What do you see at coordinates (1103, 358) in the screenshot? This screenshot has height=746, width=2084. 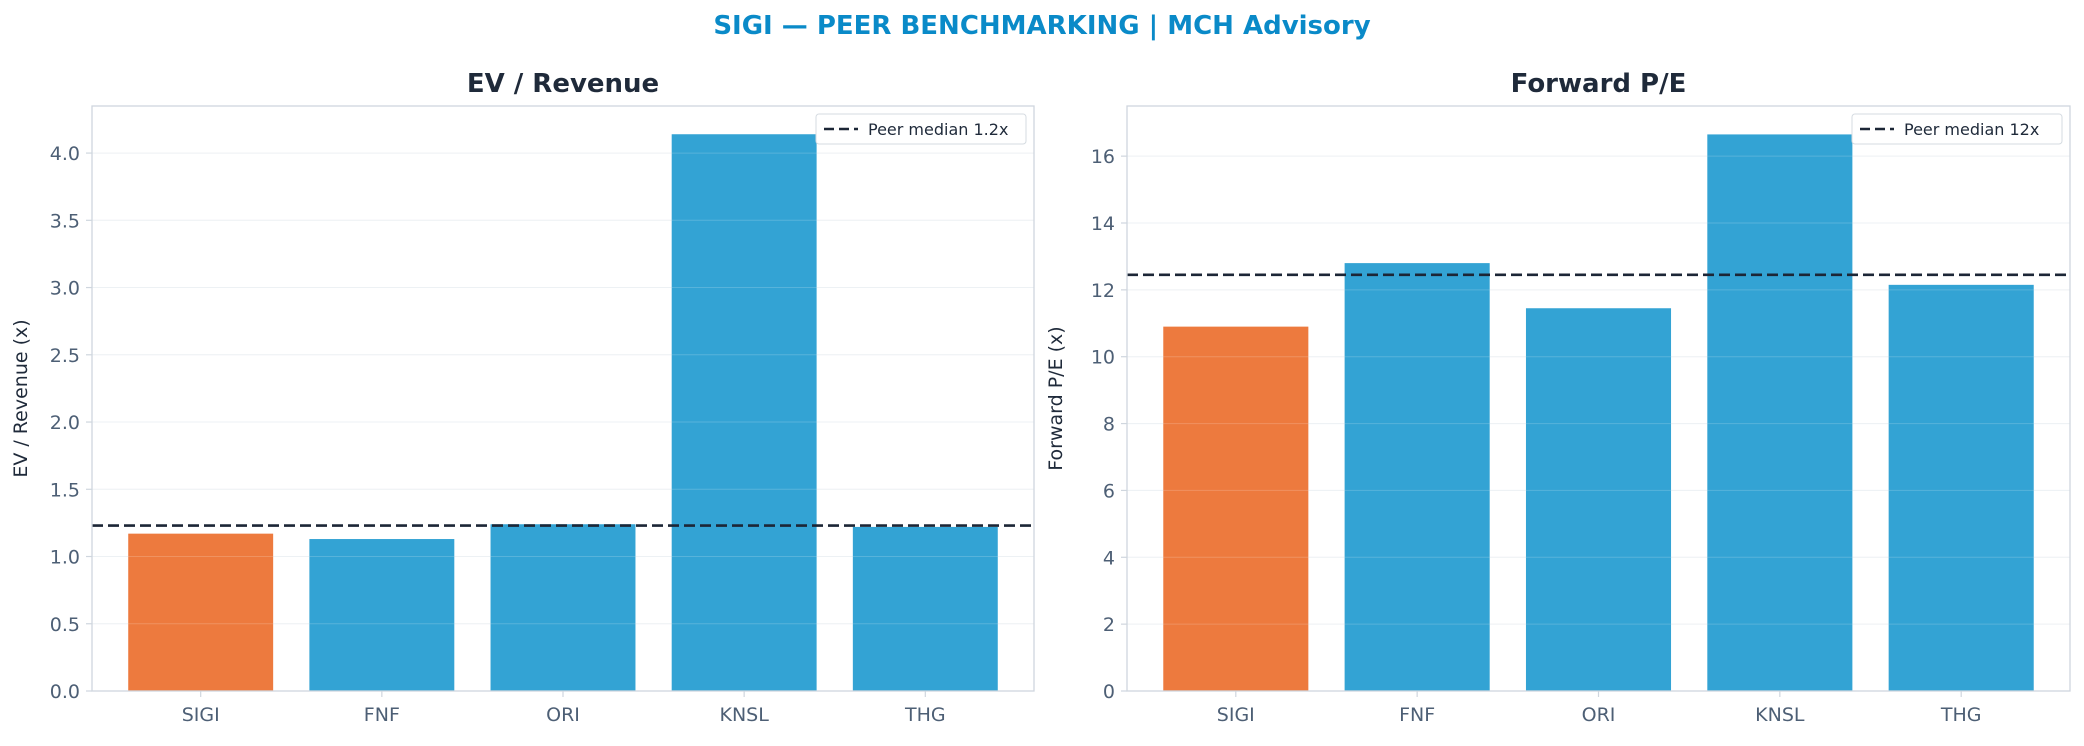 I see `y-tick-label: 10` at bounding box center [1103, 358].